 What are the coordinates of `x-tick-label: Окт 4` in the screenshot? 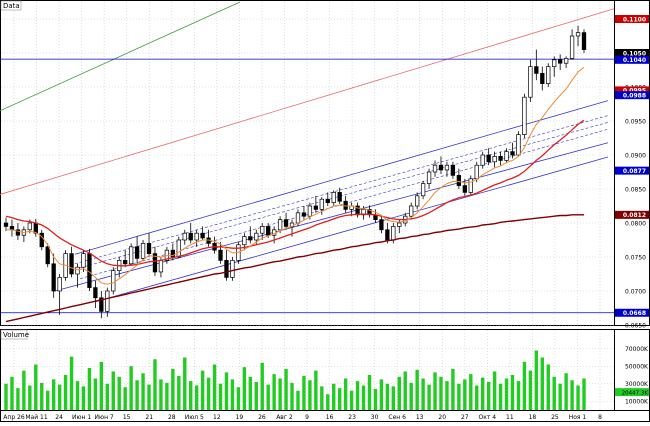 It's located at (488, 417).